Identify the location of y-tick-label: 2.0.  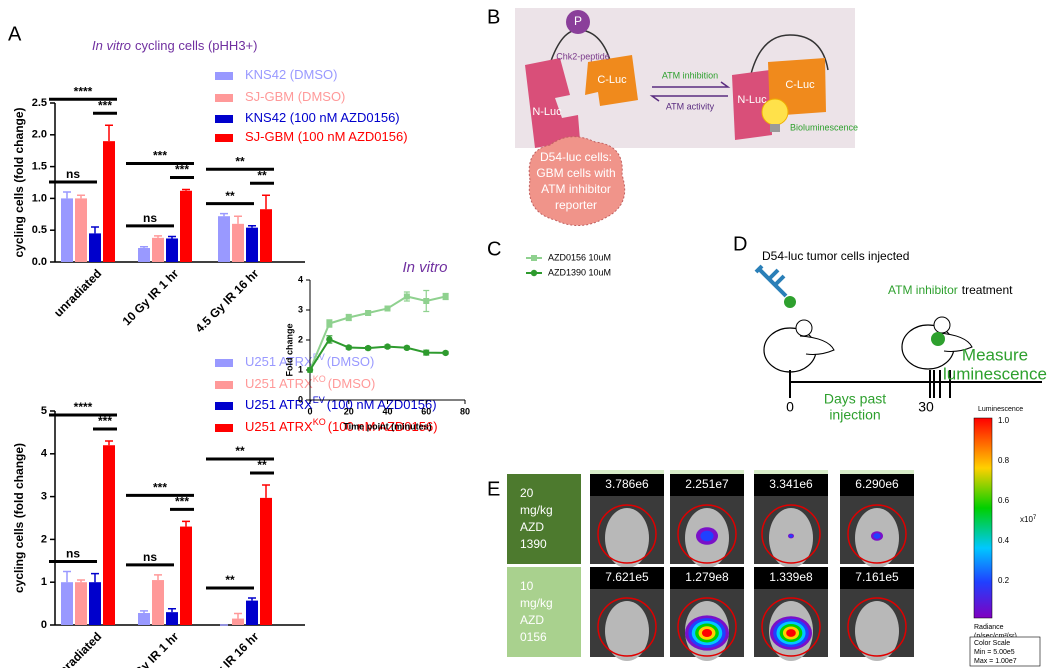
(39, 135).